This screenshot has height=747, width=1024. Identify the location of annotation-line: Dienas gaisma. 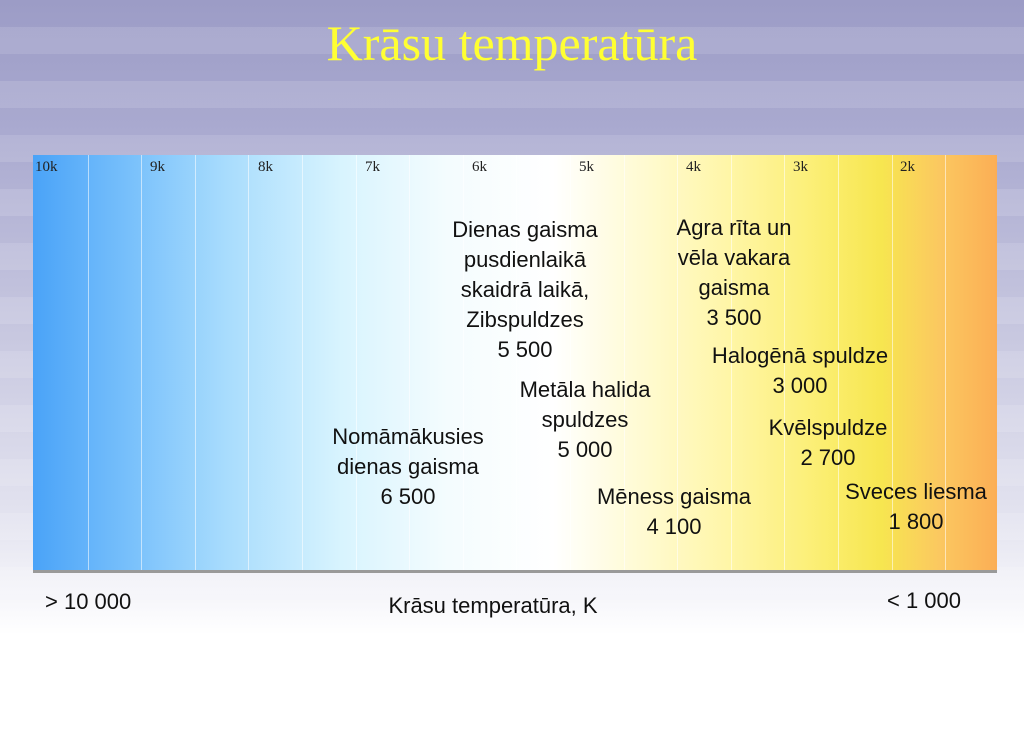
(525, 229).